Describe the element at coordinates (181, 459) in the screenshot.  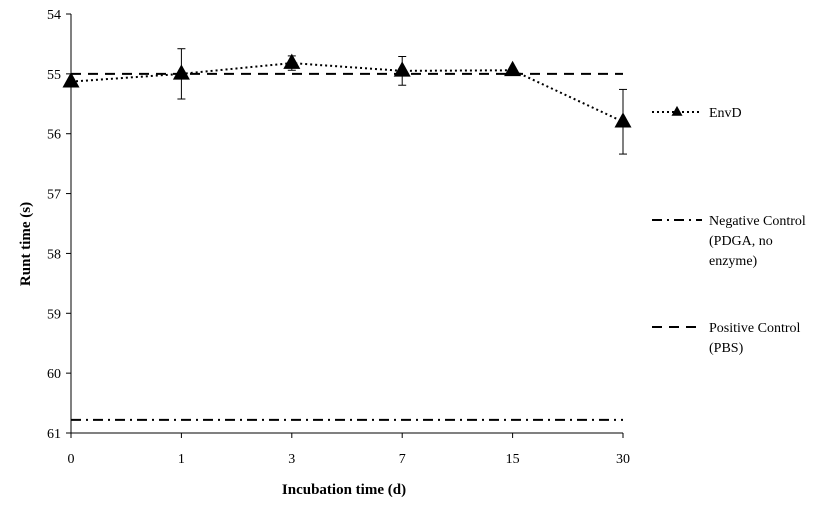
I see `x-tick-label: 1` at that location.